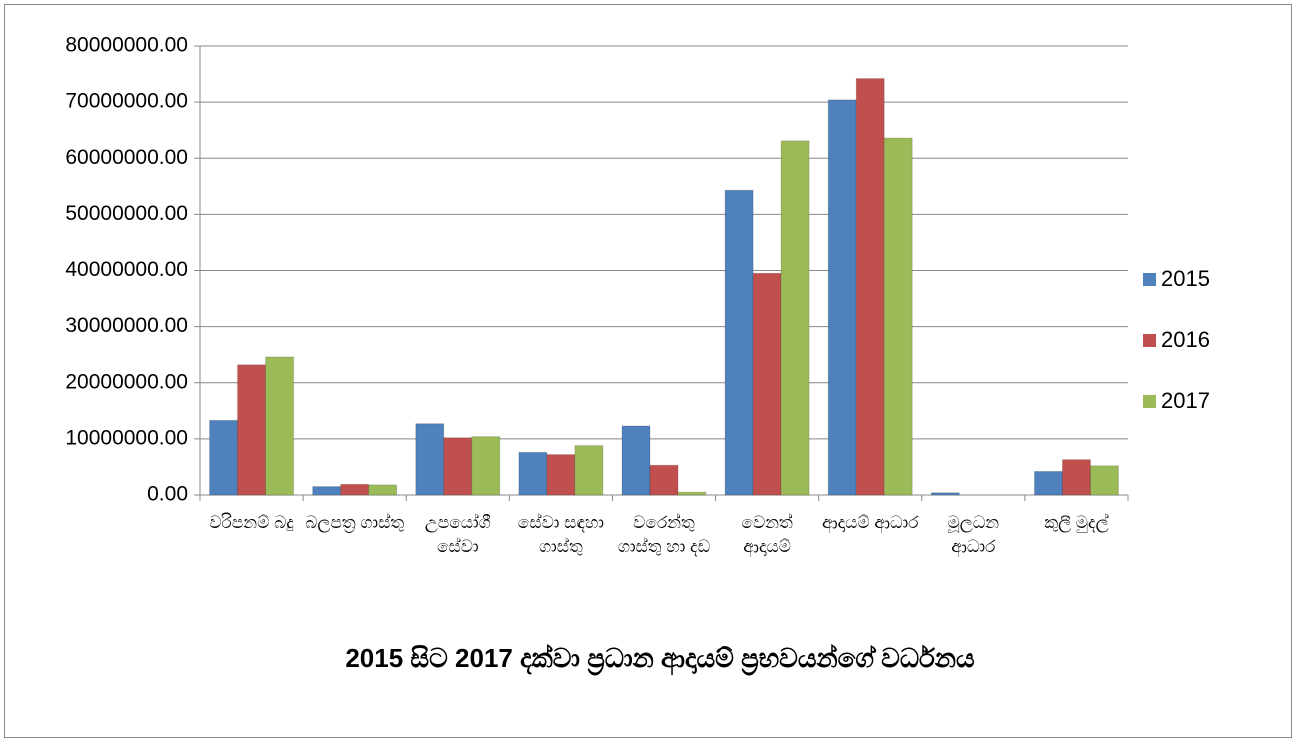  What do you see at coordinates (126, 157) in the screenshot?
I see `y-tick-label: 60000000.00` at bounding box center [126, 157].